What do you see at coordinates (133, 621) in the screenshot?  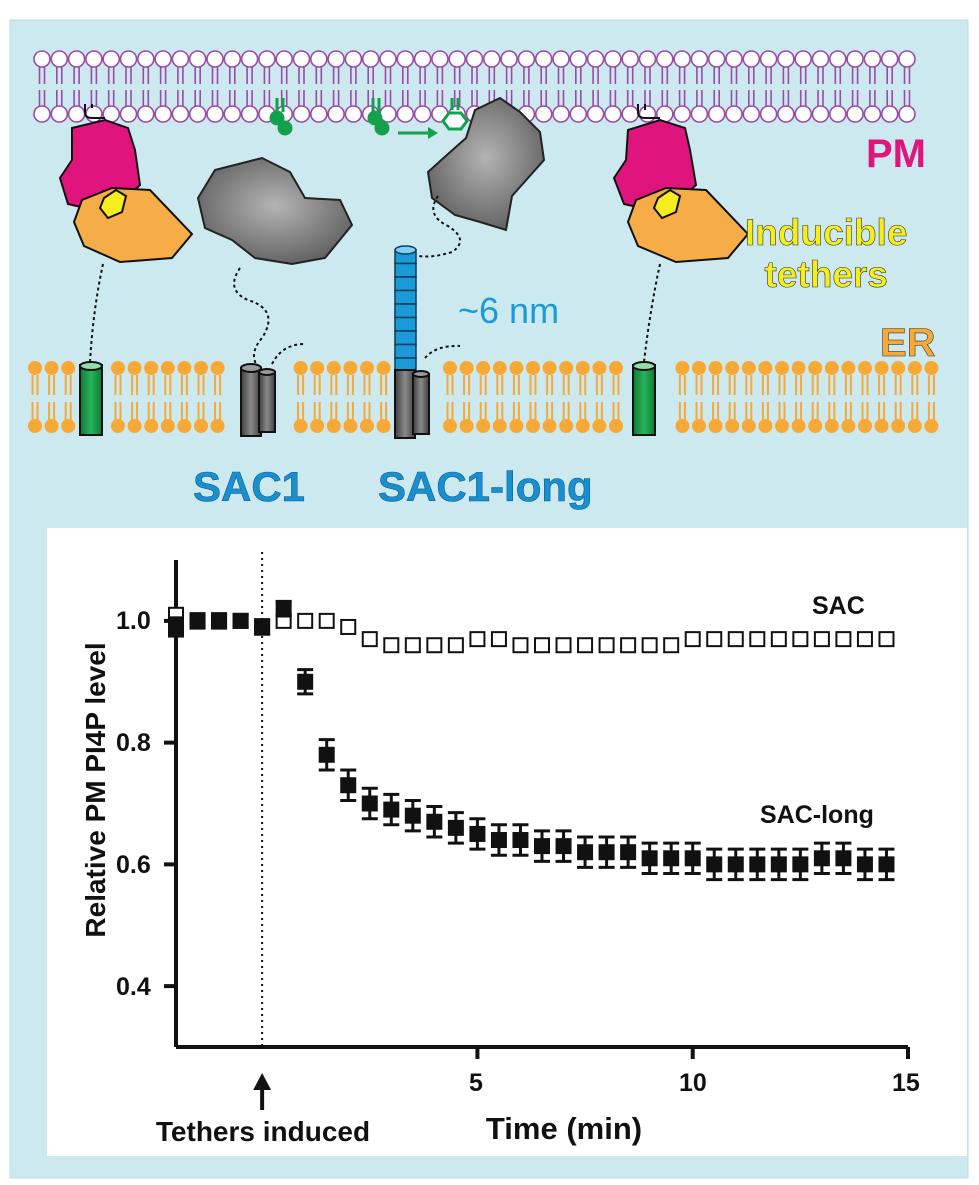 I see `y-tick-label: 1.0` at bounding box center [133, 621].